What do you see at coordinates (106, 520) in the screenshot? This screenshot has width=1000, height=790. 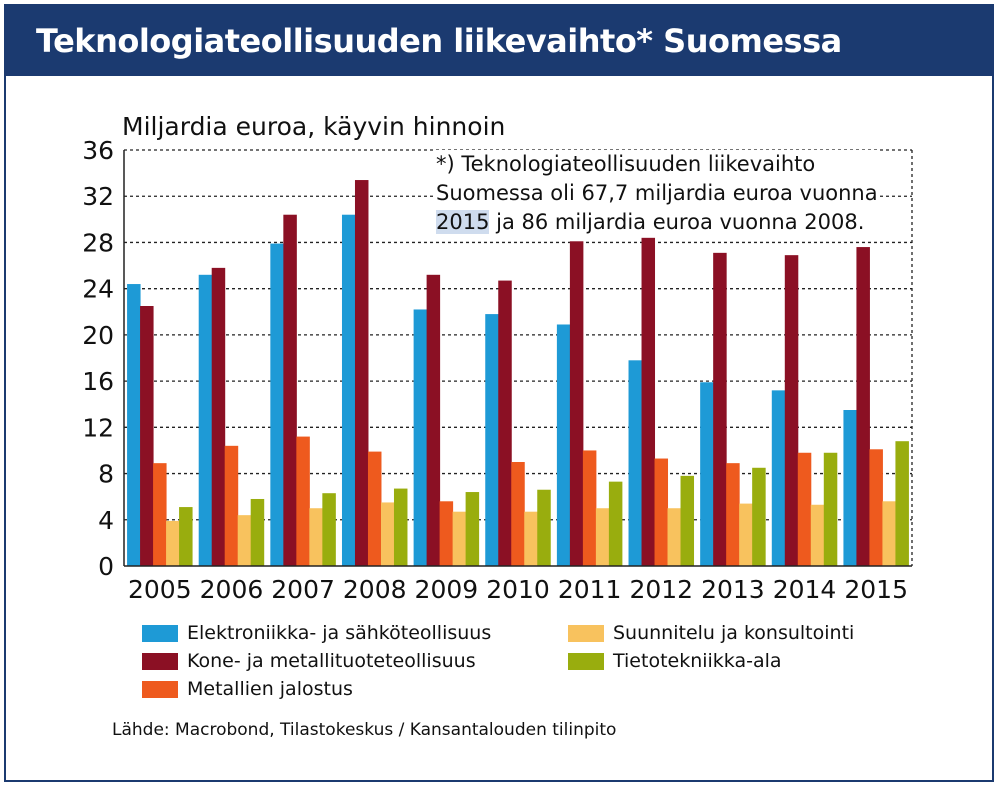 I see `y-tick-label: 4` at bounding box center [106, 520].